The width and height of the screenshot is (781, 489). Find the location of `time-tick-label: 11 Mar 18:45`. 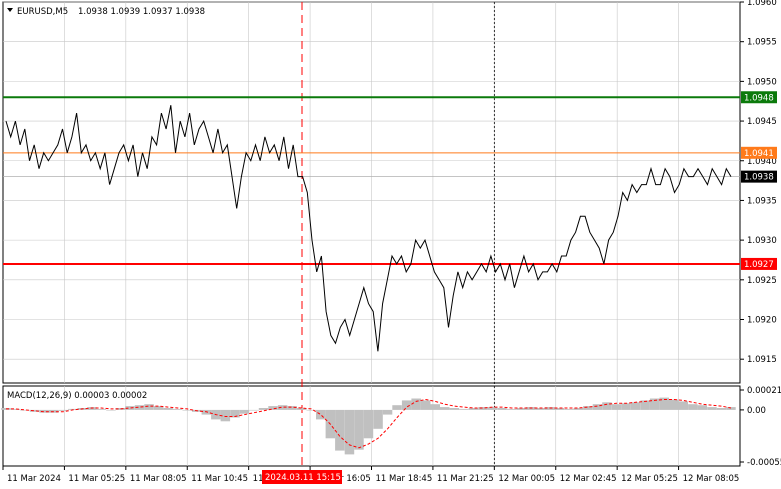

time-tick-label: 11 Mar 18:45 is located at coordinates (404, 479).